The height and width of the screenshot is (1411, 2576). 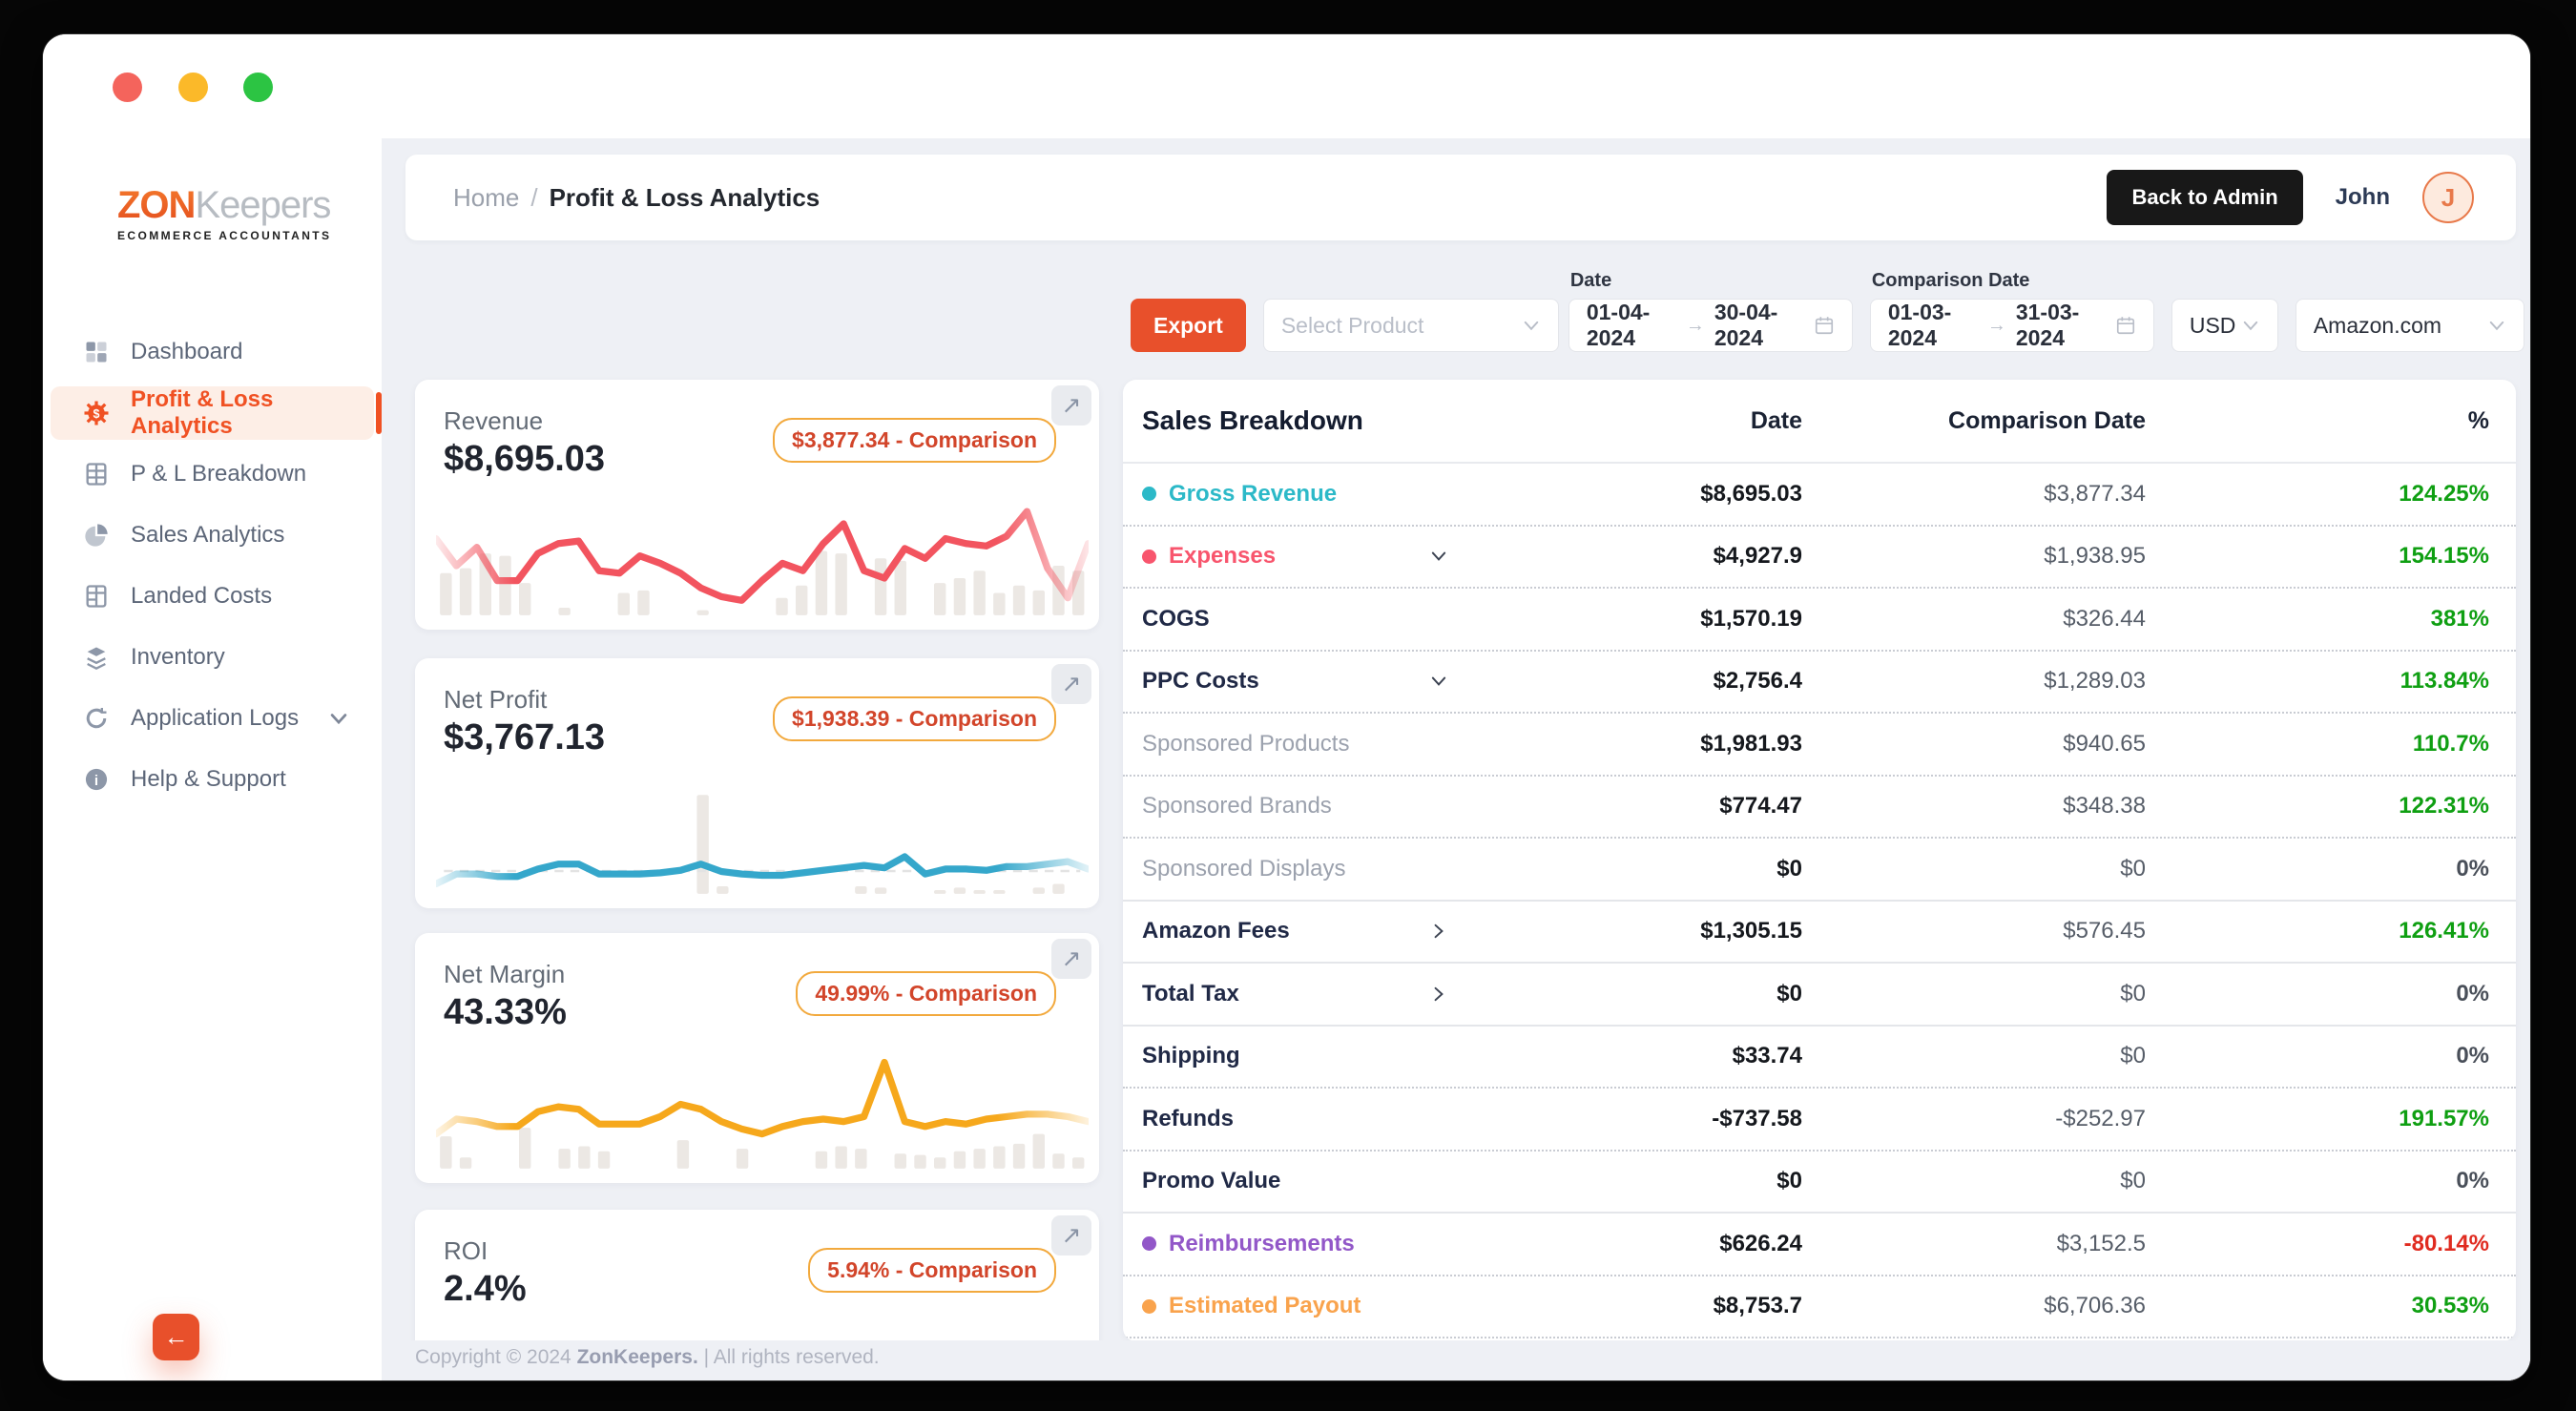 What do you see at coordinates (2095, 681) in the screenshot?
I see `row-comparison-value: $1,289.03` at bounding box center [2095, 681].